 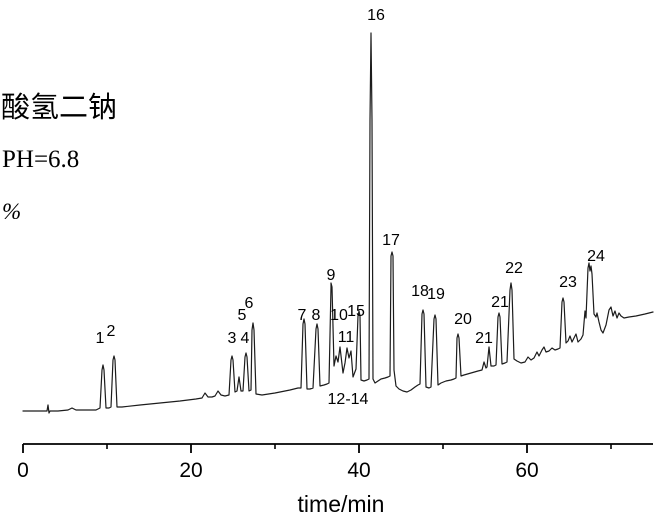 I want to click on peak-cluster-label: 12-14, so click(x=348, y=399).